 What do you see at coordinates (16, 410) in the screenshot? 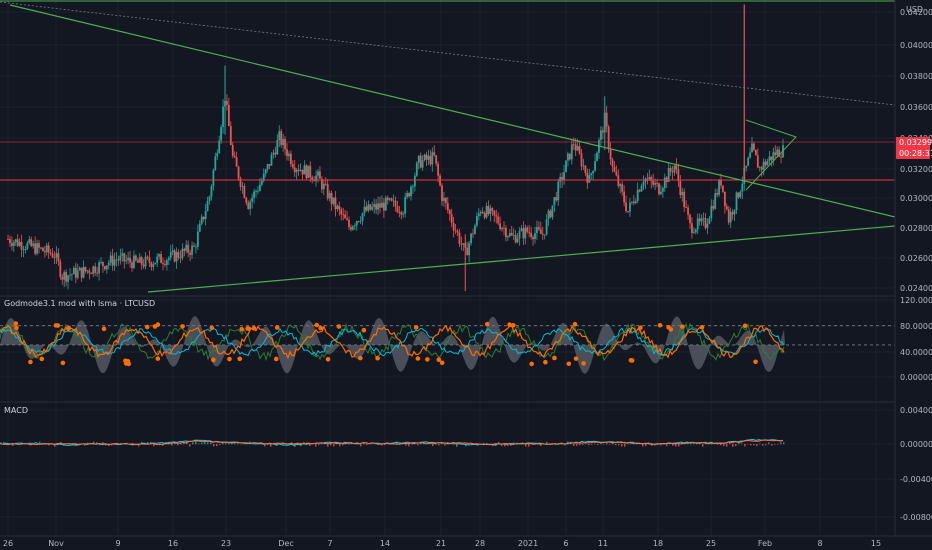
I see `macd-title: MACD` at bounding box center [16, 410].